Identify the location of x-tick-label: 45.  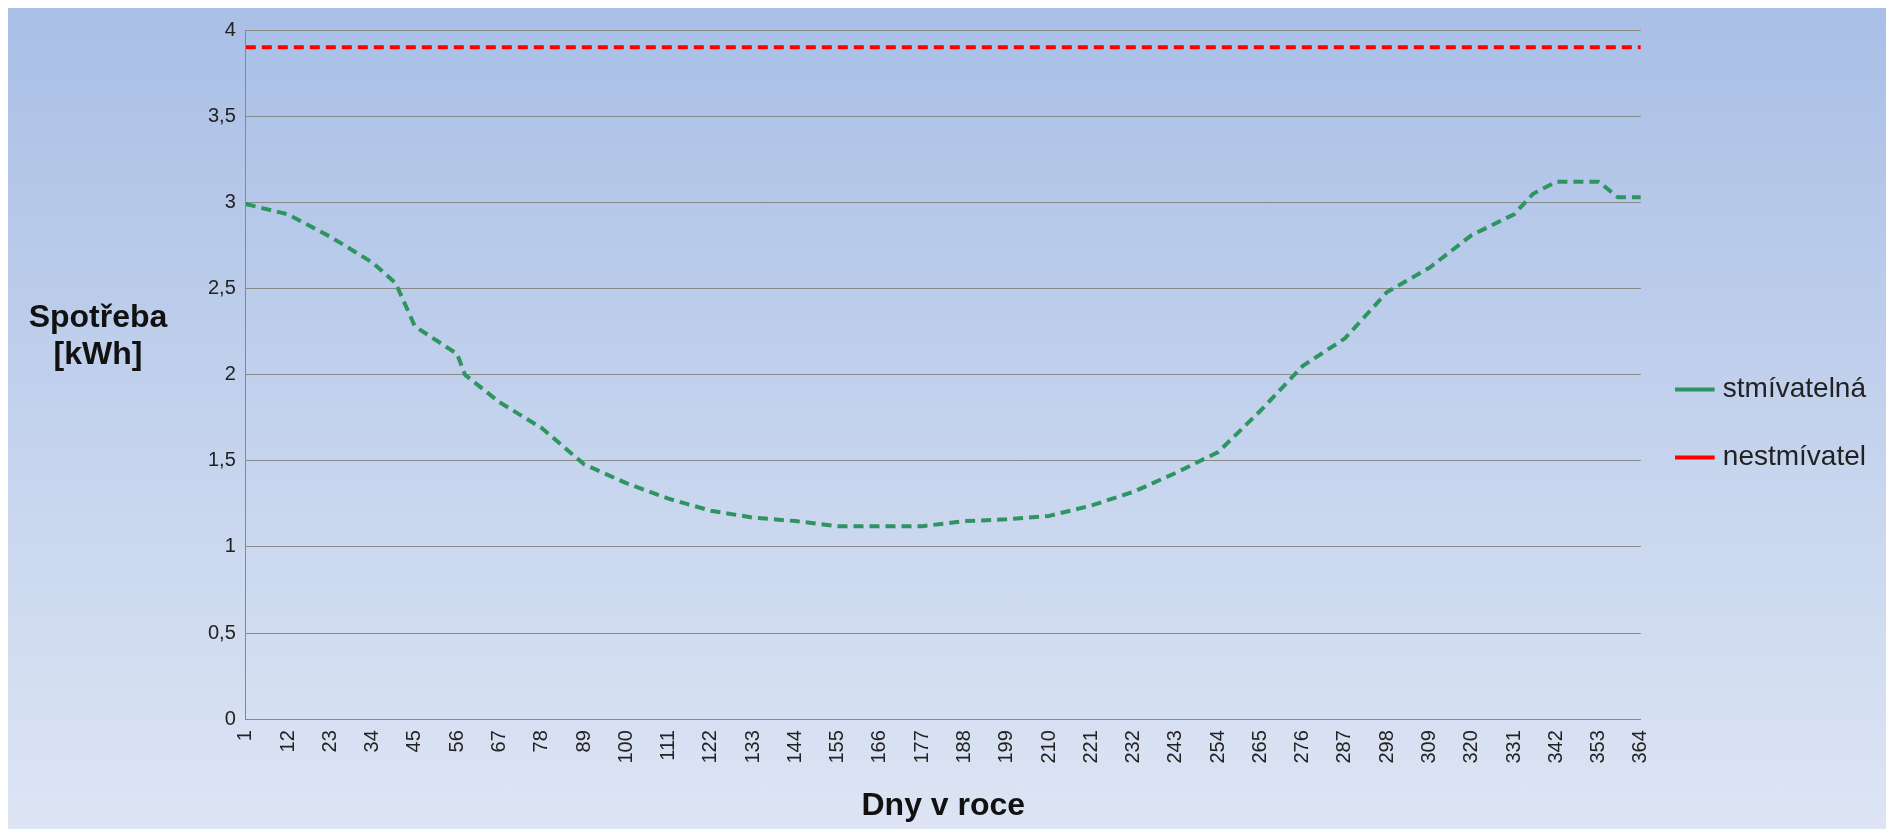
(413, 741).